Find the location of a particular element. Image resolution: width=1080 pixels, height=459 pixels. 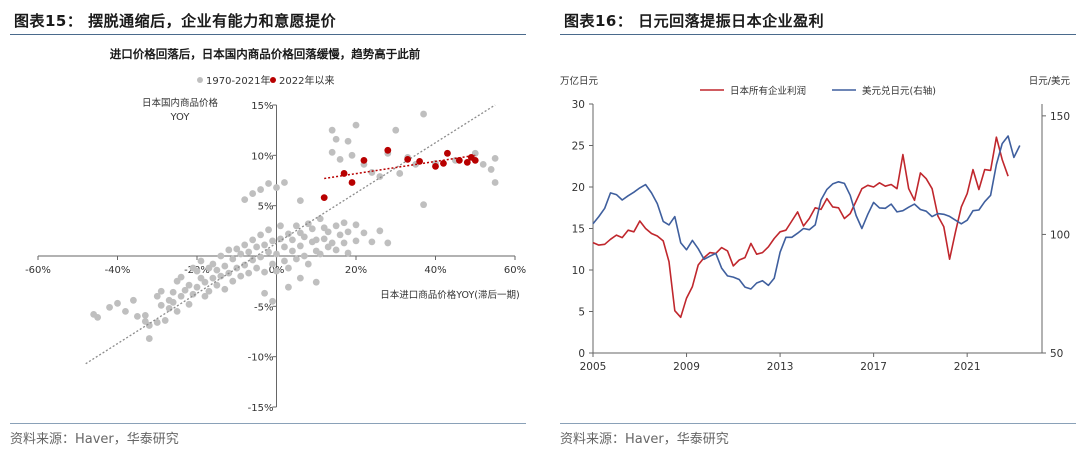

source-note: 资料来源：Haver，华泰研究 is located at coordinates (94, 439).